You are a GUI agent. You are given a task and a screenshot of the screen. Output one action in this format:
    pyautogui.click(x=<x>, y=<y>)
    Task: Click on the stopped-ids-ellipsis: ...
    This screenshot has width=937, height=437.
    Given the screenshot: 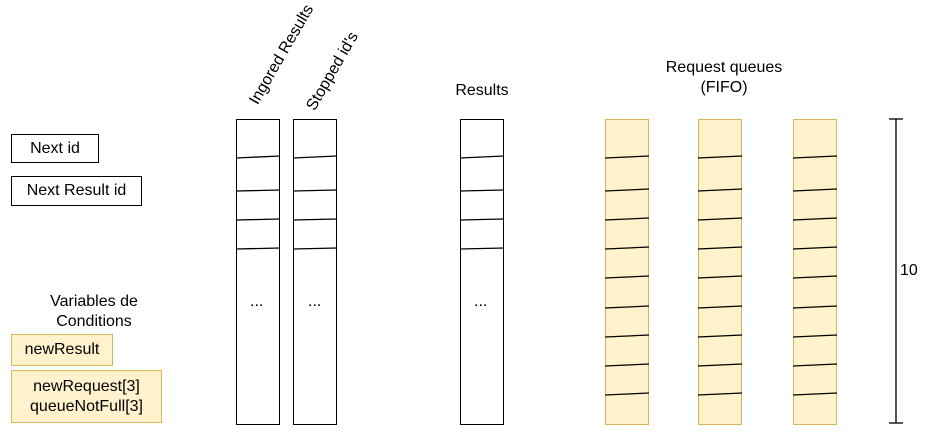 What is the action you would take?
    pyautogui.click(x=315, y=301)
    